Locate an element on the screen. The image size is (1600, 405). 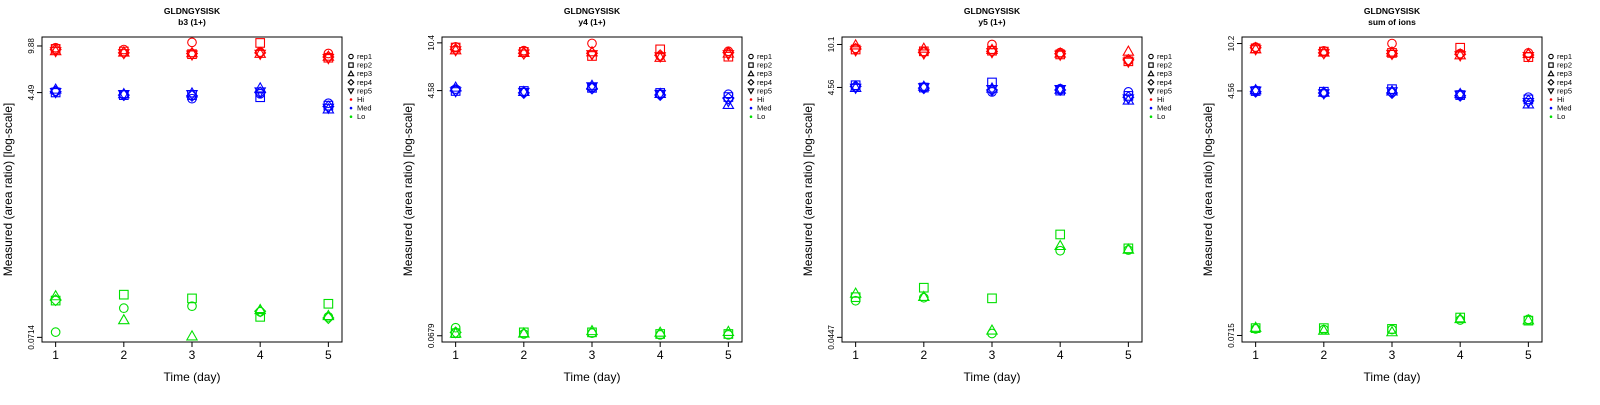
legend-label-hi: Hi is located at coordinates (1160, 99).